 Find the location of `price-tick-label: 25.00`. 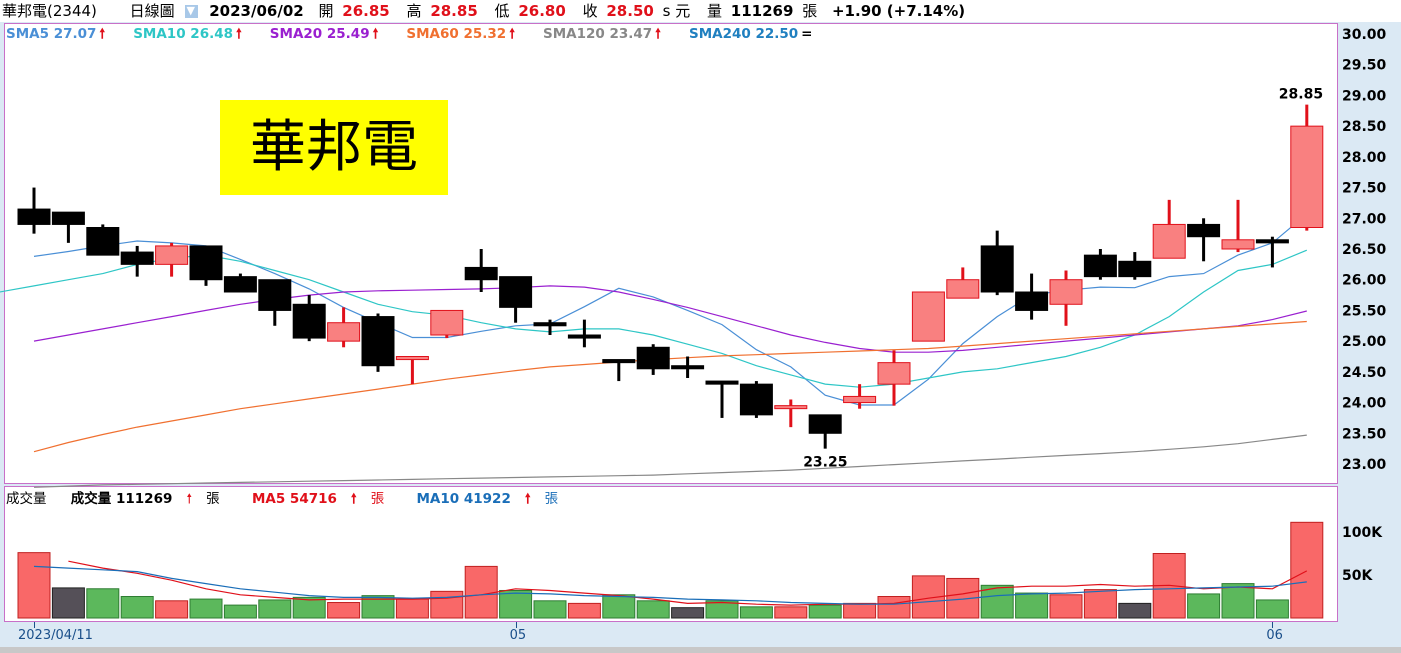

price-tick-label: 25.00 is located at coordinates (1364, 342).